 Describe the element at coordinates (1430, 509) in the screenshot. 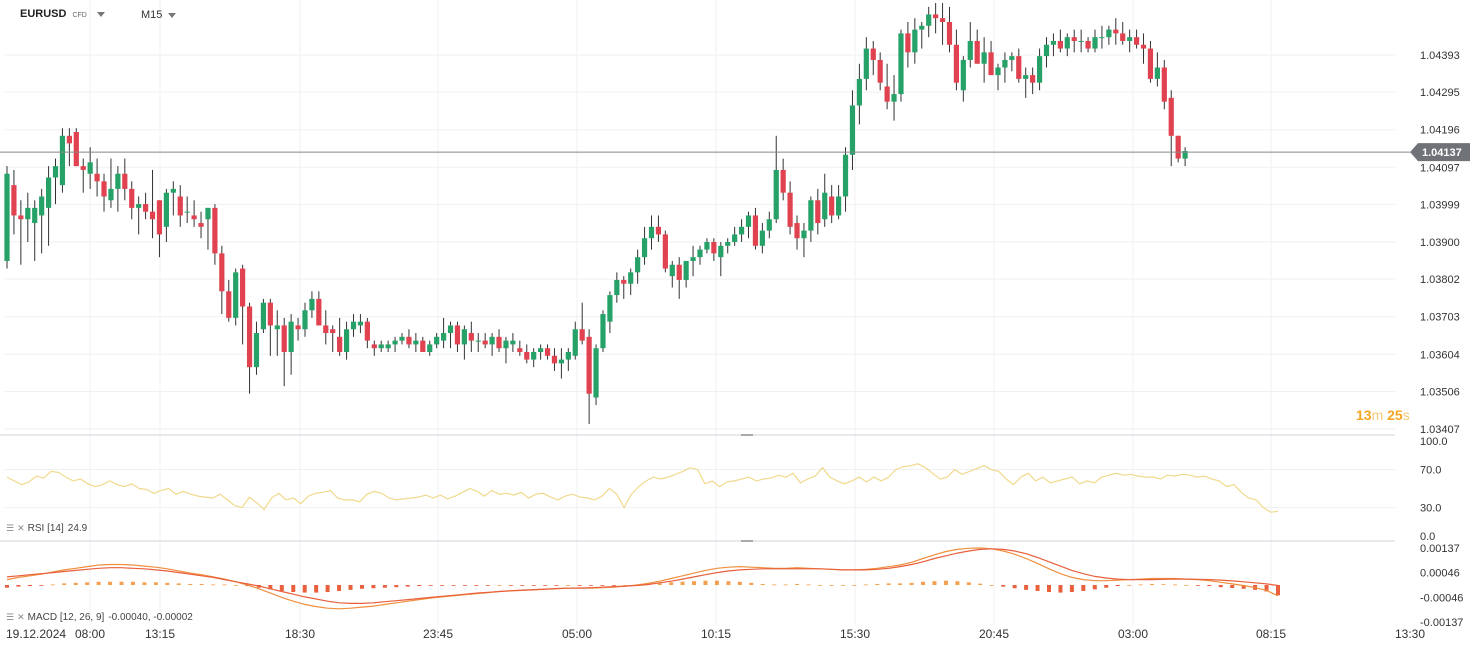

I see `rsi-tick-label: 30.0` at that location.